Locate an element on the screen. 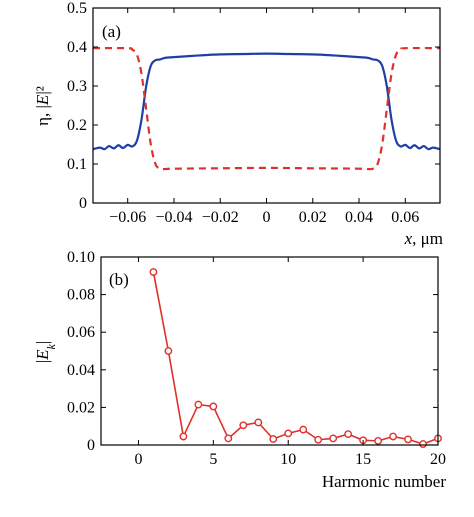 This screenshot has height=517, width=474. panel-a-xlabel: x, μm is located at coordinates (423, 238).